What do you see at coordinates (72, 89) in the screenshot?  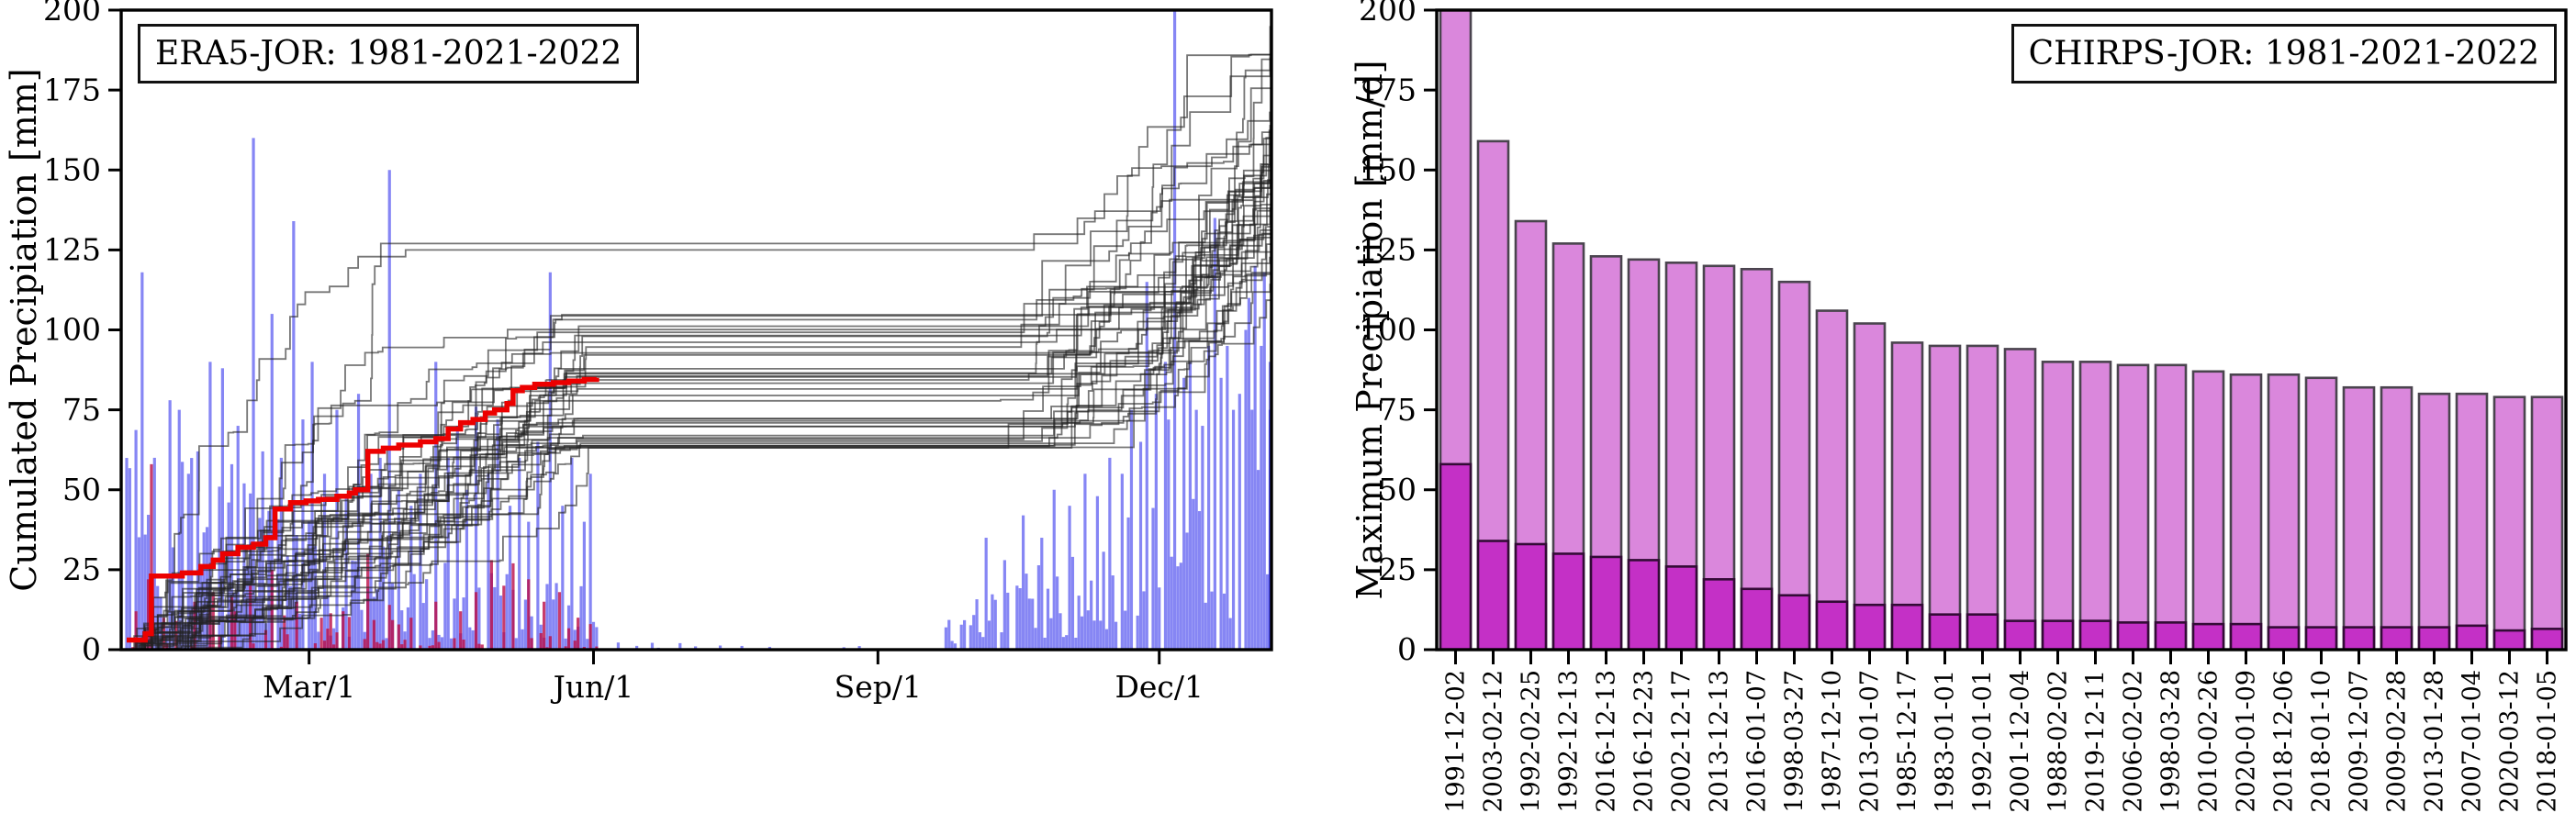 I see `y-tick-label: 175` at bounding box center [72, 89].